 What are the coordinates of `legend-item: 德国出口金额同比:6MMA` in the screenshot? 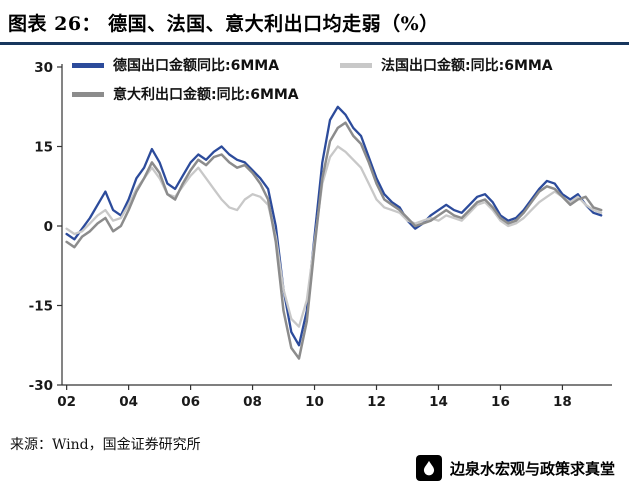 It's located at (201, 65).